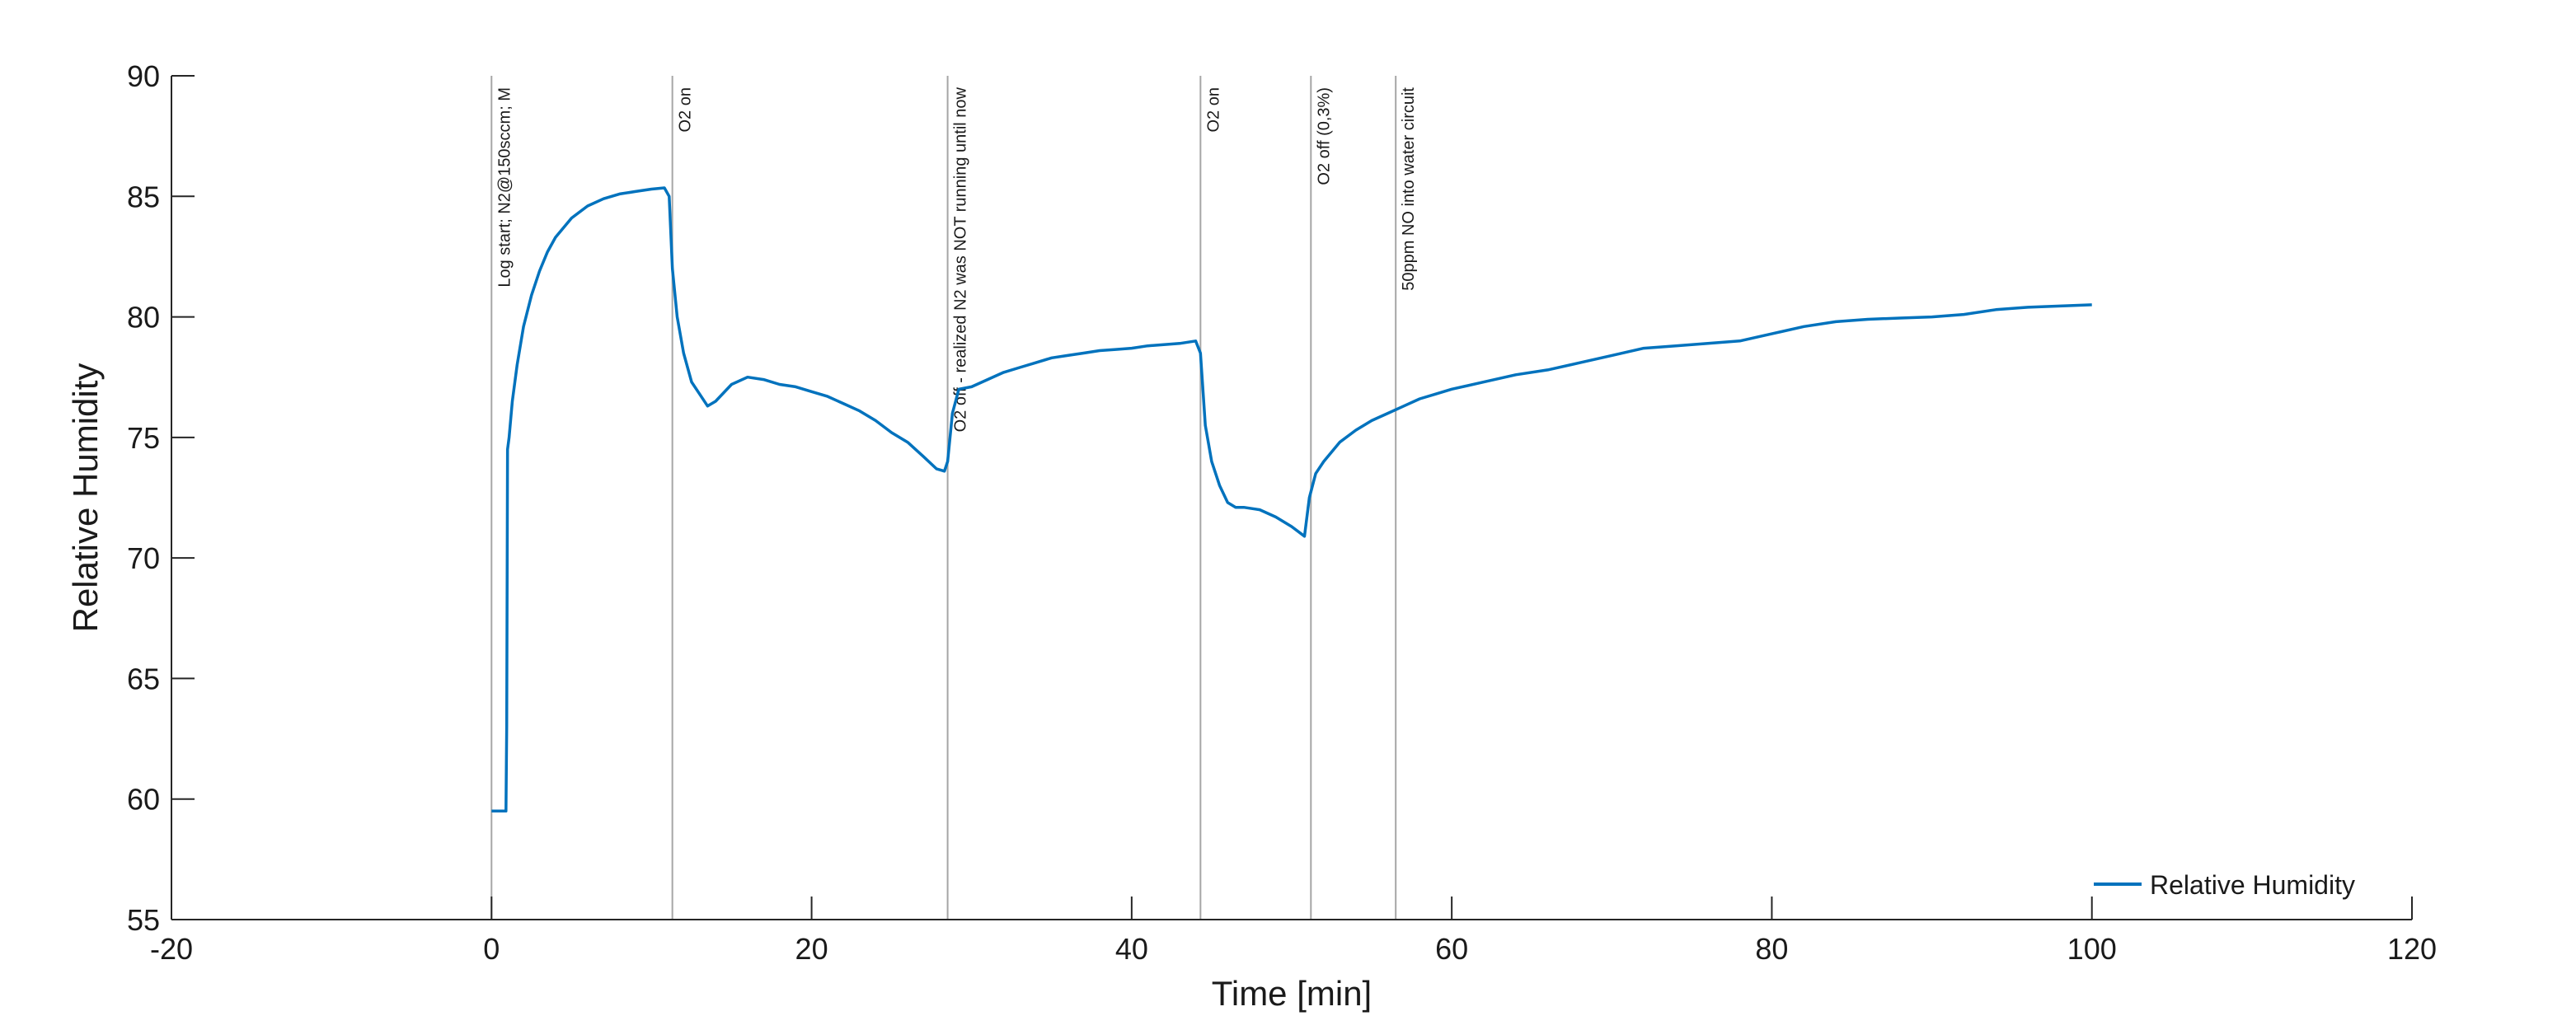 The height and width of the screenshot is (1030, 2576). What do you see at coordinates (1452, 949) in the screenshot?
I see `x-tick-label: 60` at bounding box center [1452, 949].